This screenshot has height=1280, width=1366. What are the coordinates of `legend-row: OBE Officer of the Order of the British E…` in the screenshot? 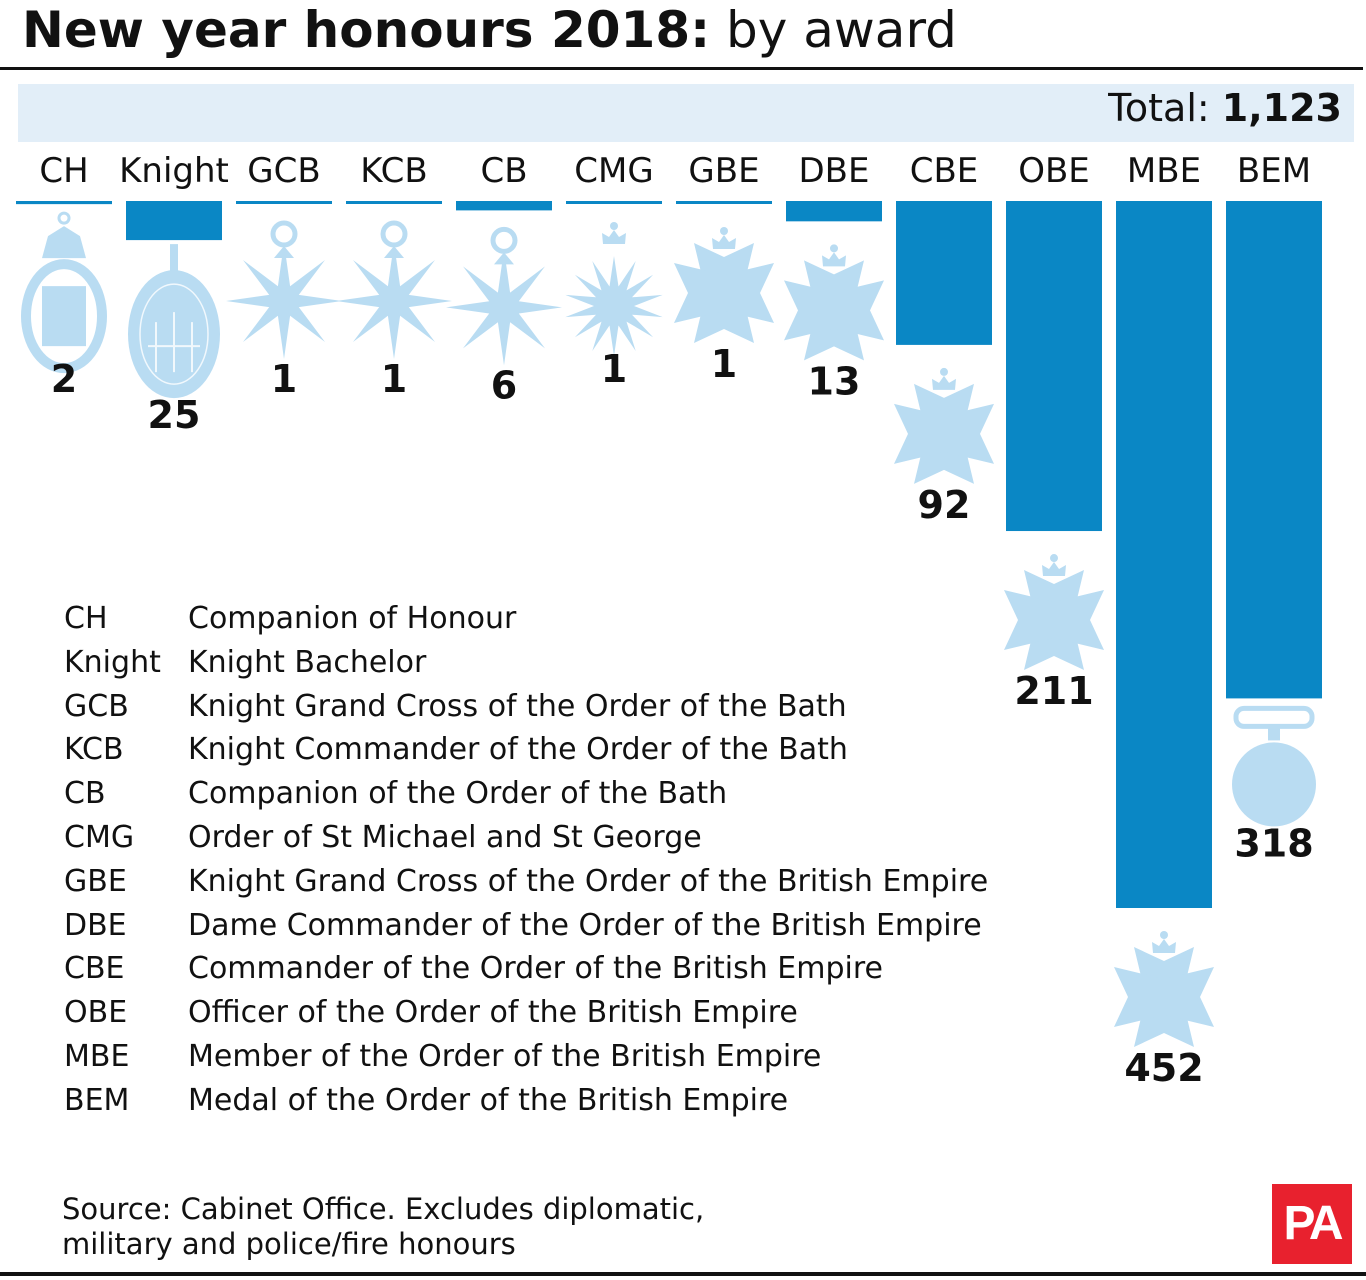 It's located at (526, 1014).